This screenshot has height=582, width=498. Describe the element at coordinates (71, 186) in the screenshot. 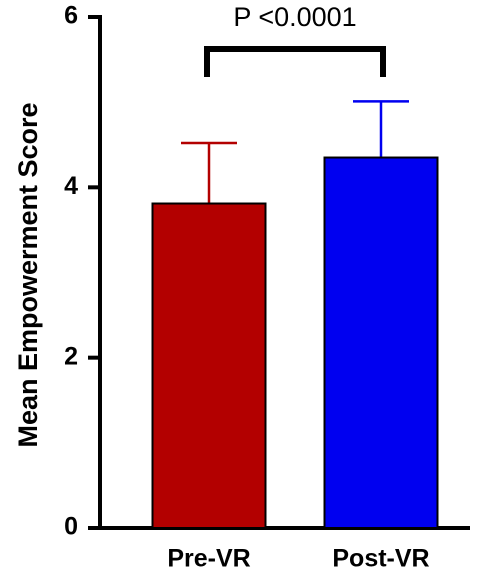

I see `y-tick-label: 4` at that location.